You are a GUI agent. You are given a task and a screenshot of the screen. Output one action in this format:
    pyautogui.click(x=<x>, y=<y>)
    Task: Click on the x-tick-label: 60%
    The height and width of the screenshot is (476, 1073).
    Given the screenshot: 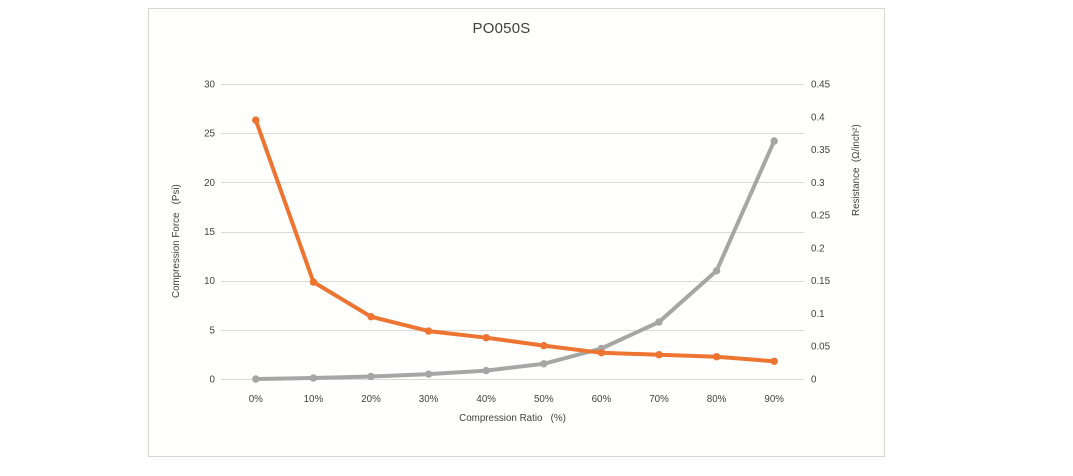 What is the action you would take?
    pyautogui.click(x=602, y=399)
    